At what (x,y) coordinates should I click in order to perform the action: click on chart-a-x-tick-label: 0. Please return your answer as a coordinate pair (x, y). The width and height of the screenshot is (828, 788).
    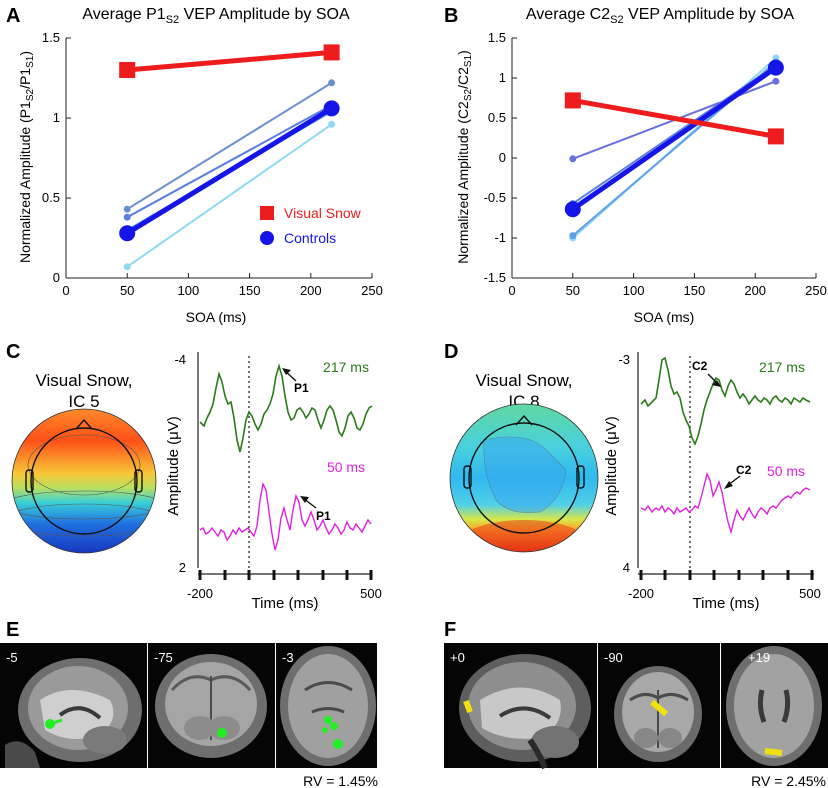
    Looking at the image, I should click on (65, 290).